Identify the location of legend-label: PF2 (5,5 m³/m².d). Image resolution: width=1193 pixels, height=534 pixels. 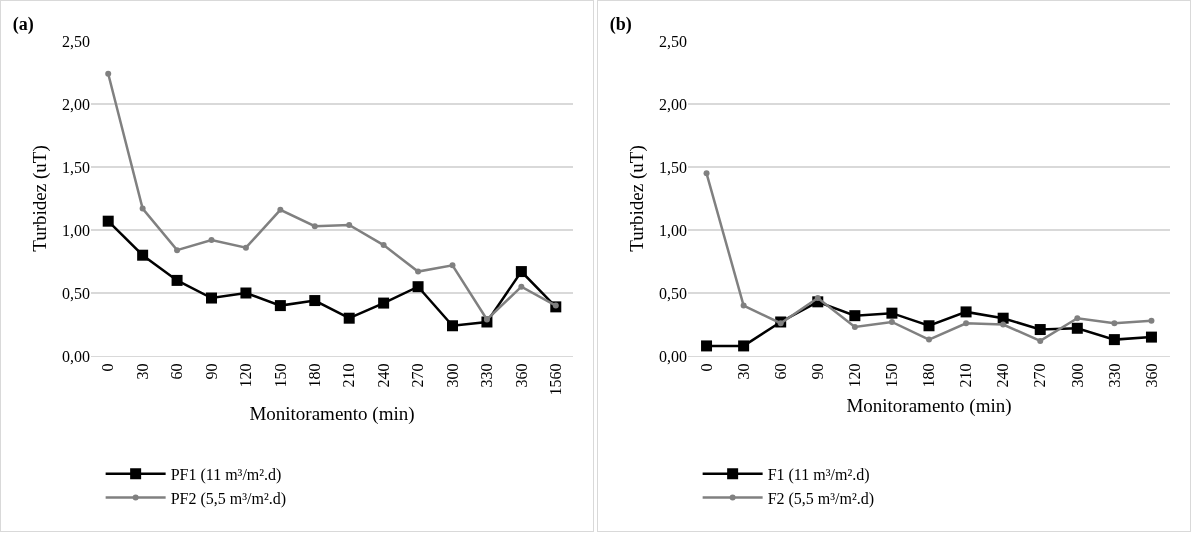
(228, 498).